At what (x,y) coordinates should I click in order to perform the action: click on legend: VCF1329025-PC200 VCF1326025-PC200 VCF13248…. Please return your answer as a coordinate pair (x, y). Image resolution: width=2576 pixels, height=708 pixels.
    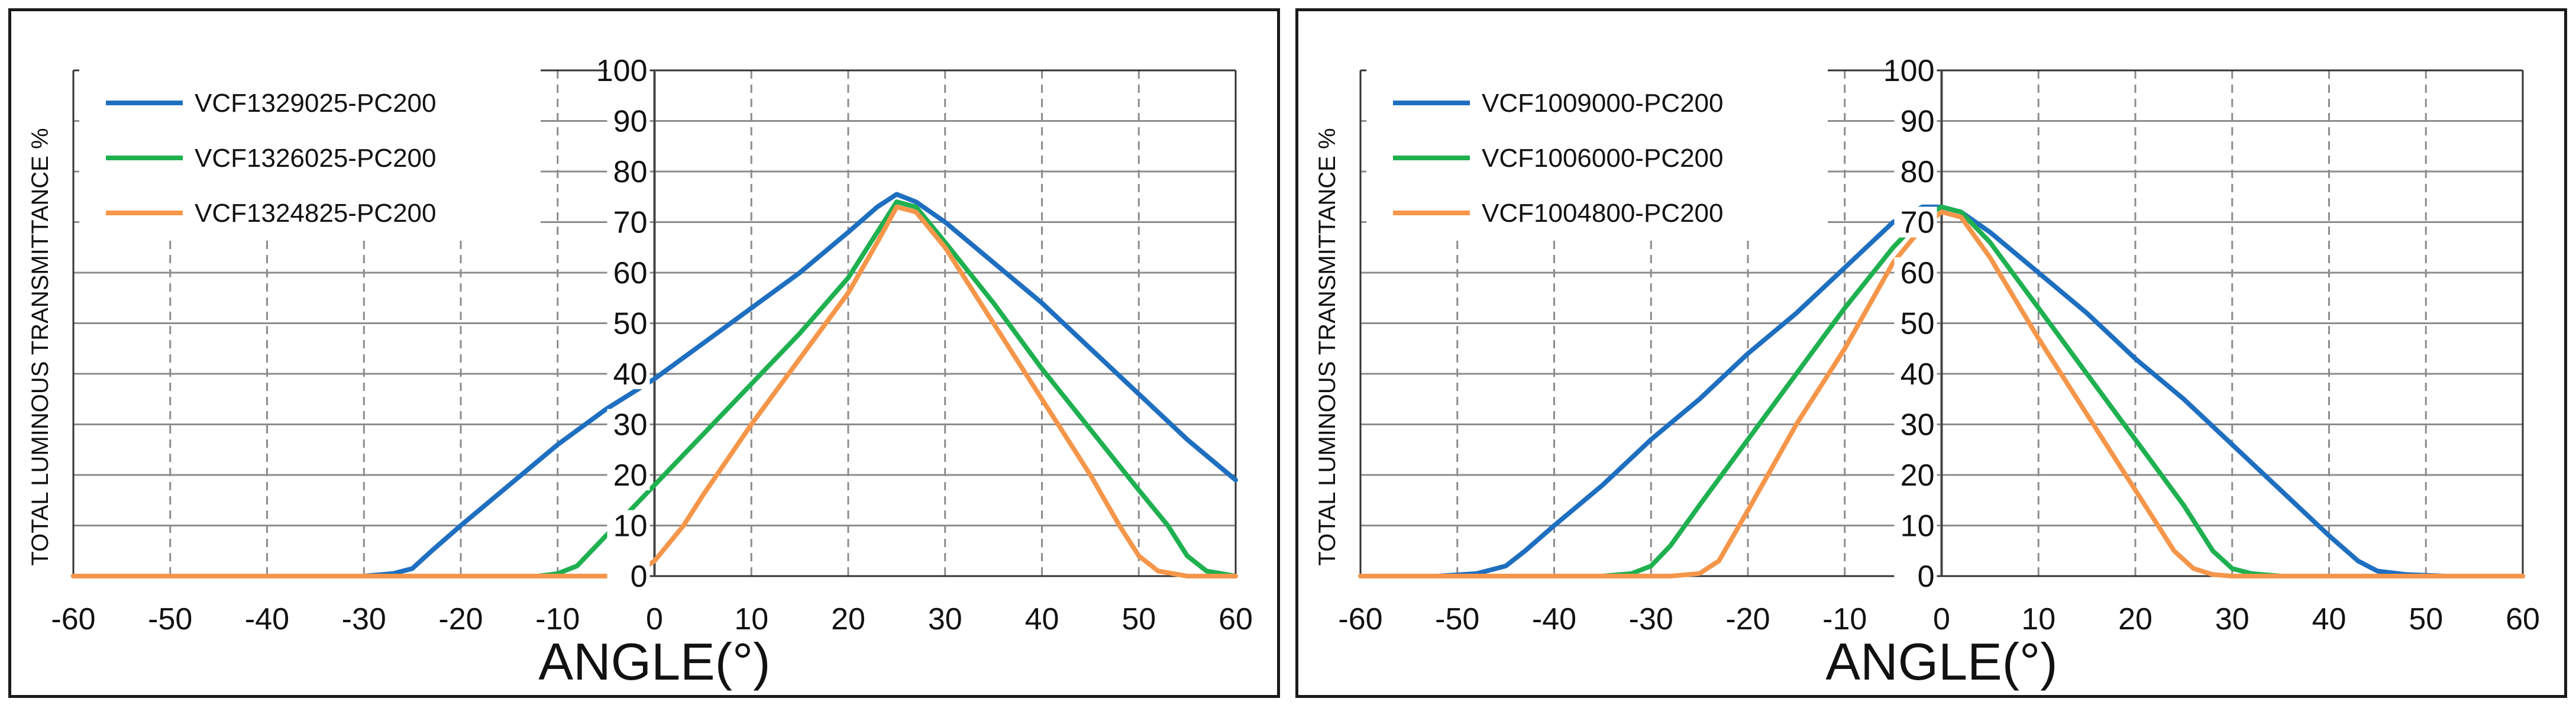
    Looking at the image, I should click on (310, 150).